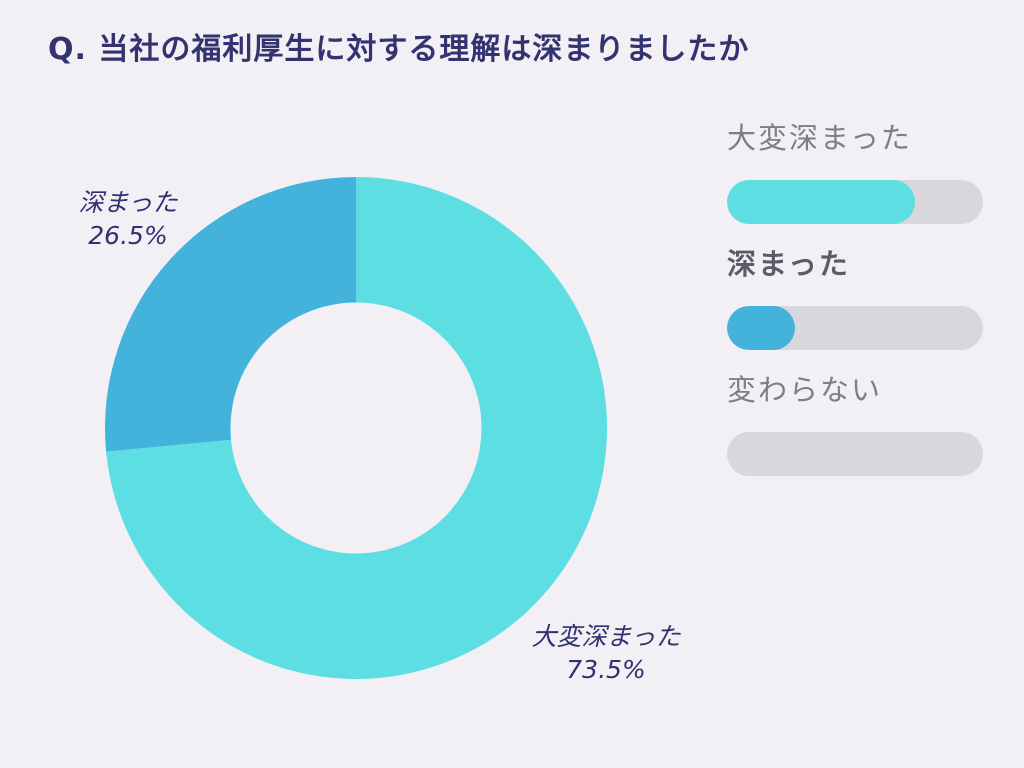 The width and height of the screenshot is (1024, 768). What do you see at coordinates (606, 636) in the screenshot?
I see `slice-label-text: 大変深まった` at bounding box center [606, 636].